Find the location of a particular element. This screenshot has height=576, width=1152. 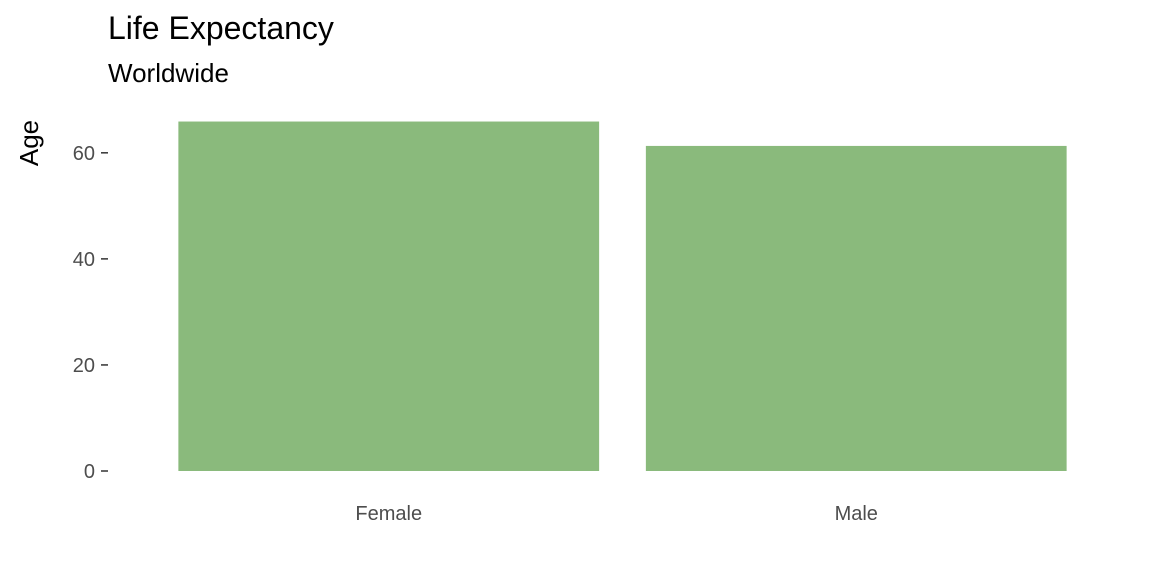

x-tick-label: Male is located at coordinates (856, 514).